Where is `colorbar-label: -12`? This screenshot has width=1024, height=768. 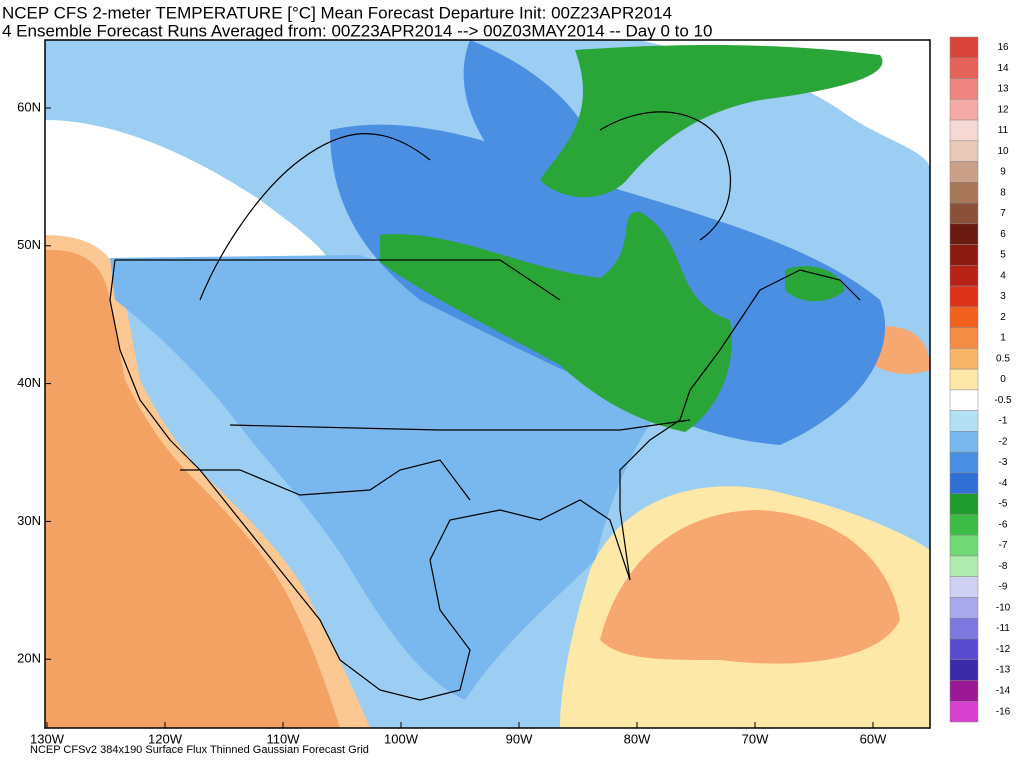
colorbar-label: -12 is located at coordinates (1003, 649).